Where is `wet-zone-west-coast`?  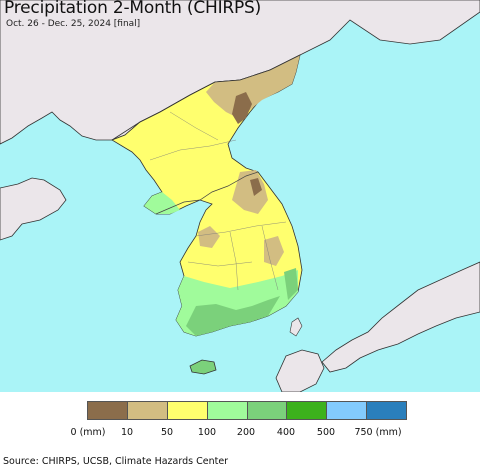
wet-zone-west-coast is located at coordinates (162, 203).